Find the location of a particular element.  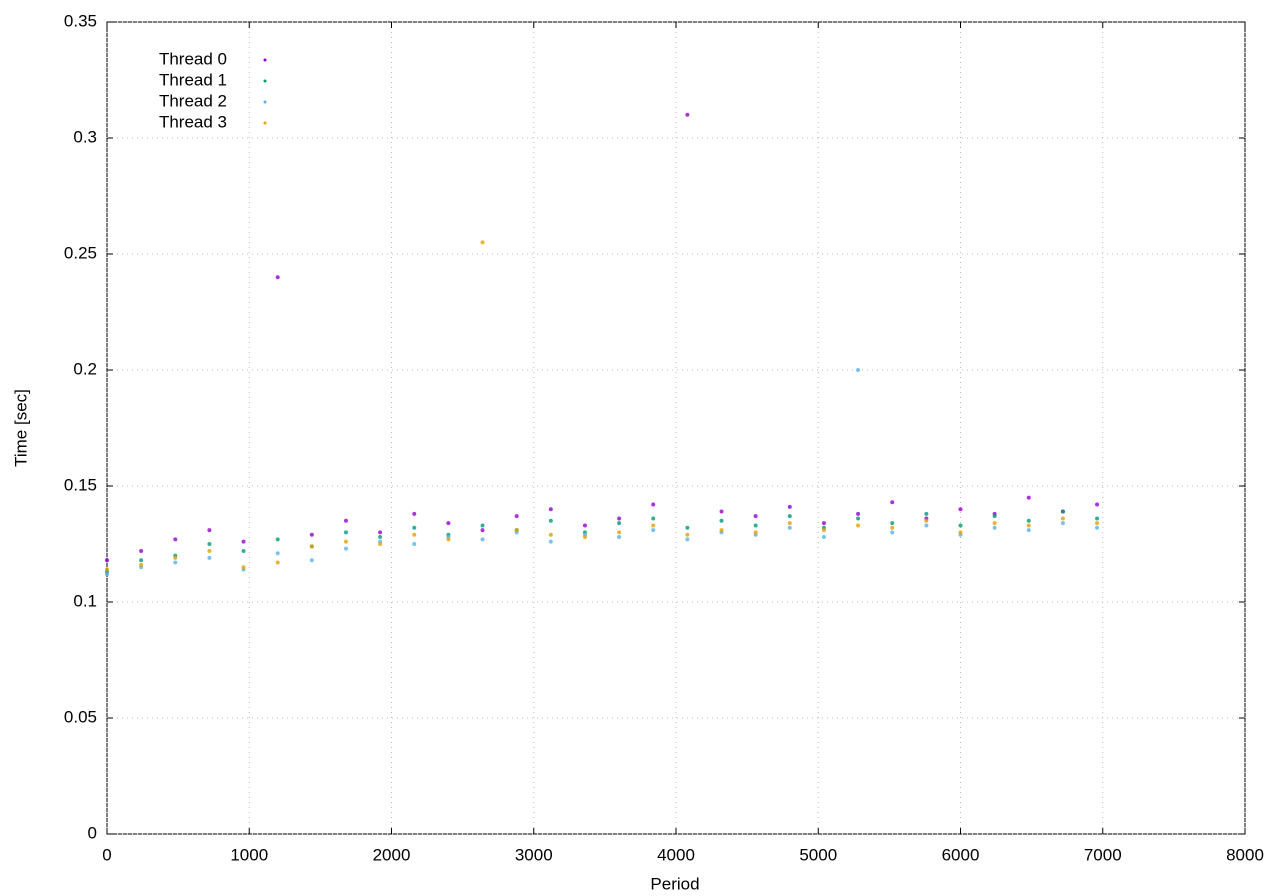

y-axis-label: Time [sec] is located at coordinates (20, 428).